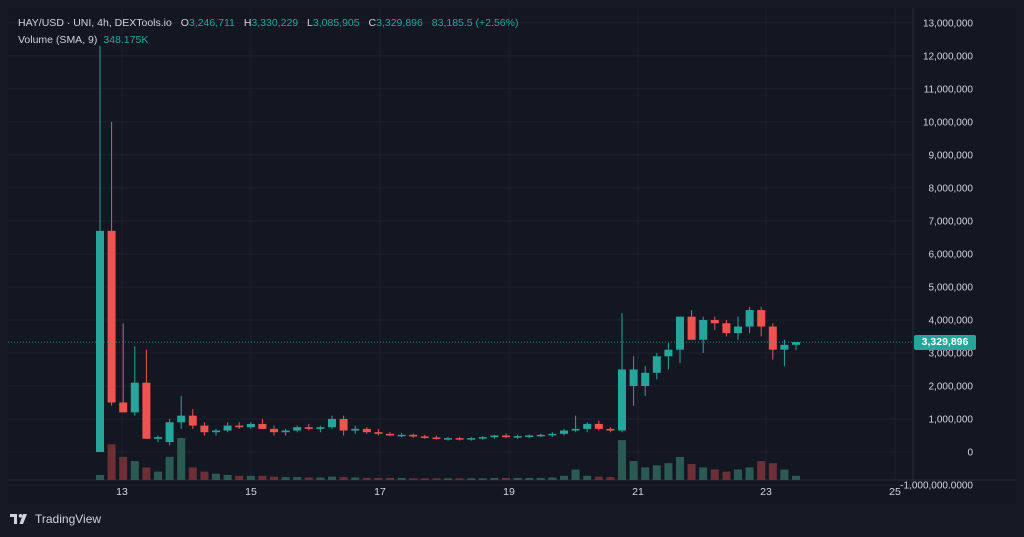 The width and height of the screenshot is (1024, 537). What do you see at coordinates (68, 519) in the screenshot?
I see `brand-name: TradingView` at bounding box center [68, 519].